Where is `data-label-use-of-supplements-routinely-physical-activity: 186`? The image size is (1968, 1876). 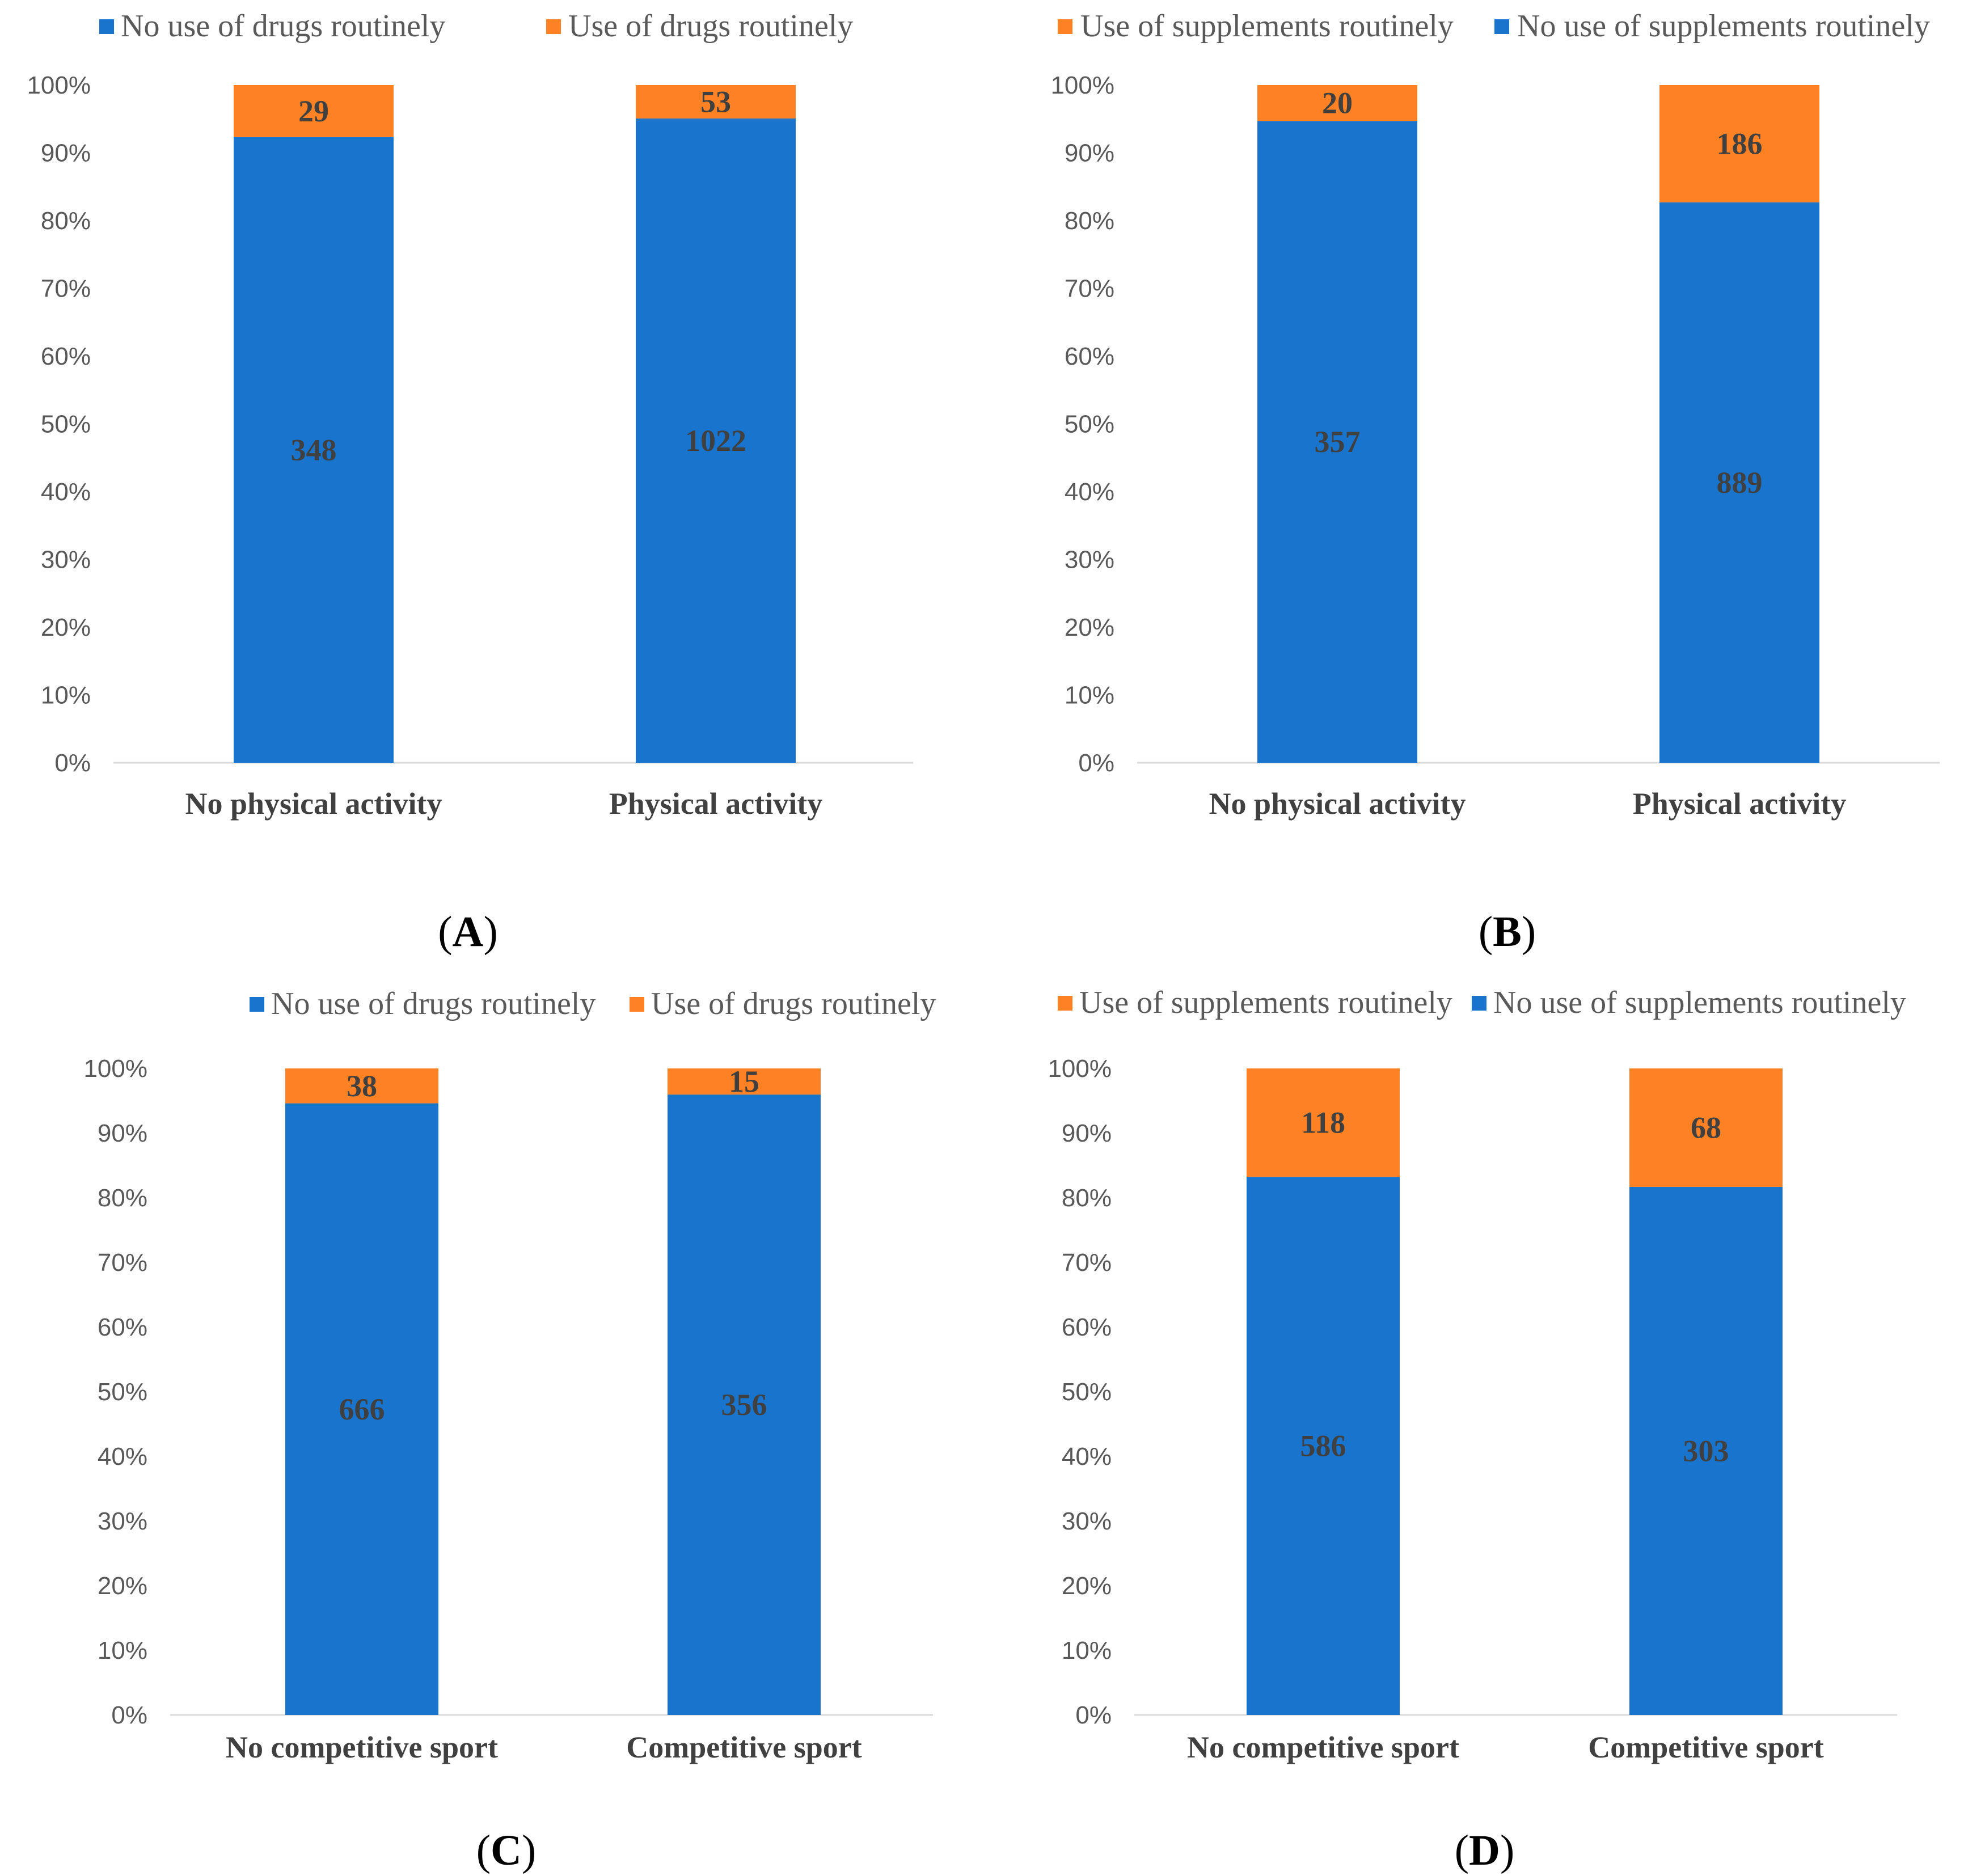
data-label-use-of-supplements-routinely-physical-activity: 186 is located at coordinates (1740, 143).